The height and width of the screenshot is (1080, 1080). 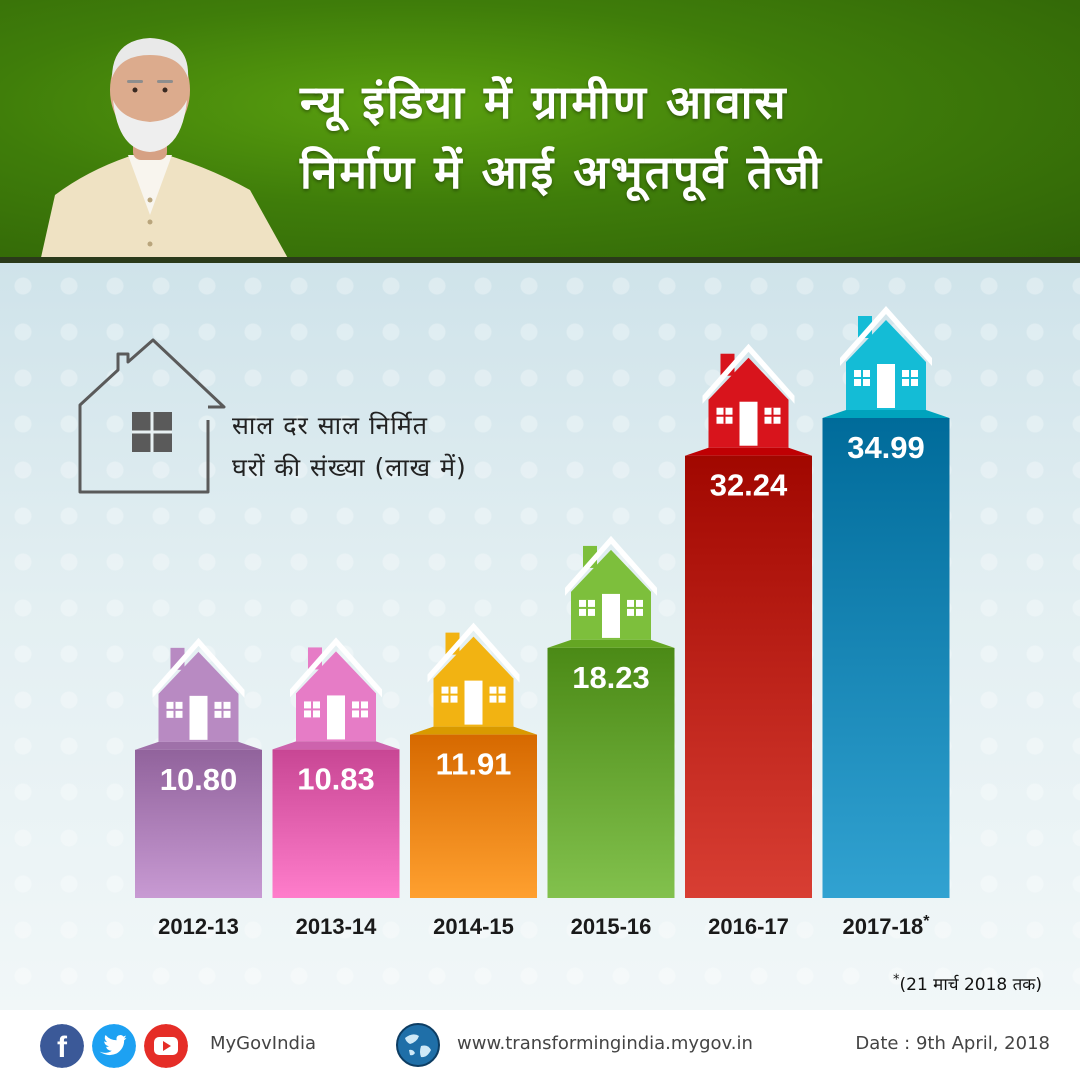 I want to click on house-outline-icon, so click(x=152, y=416).